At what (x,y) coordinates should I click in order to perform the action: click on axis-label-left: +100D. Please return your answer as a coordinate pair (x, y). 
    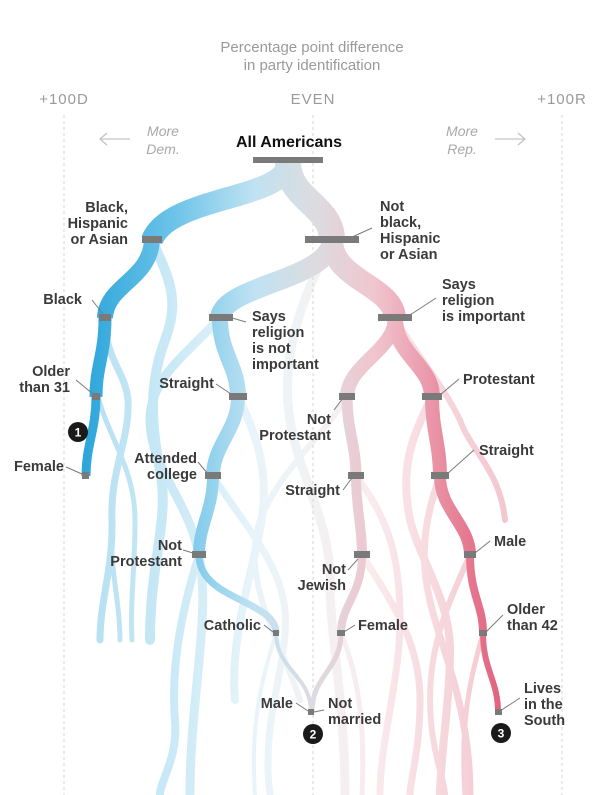
    Looking at the image, I should click on (64, 99).